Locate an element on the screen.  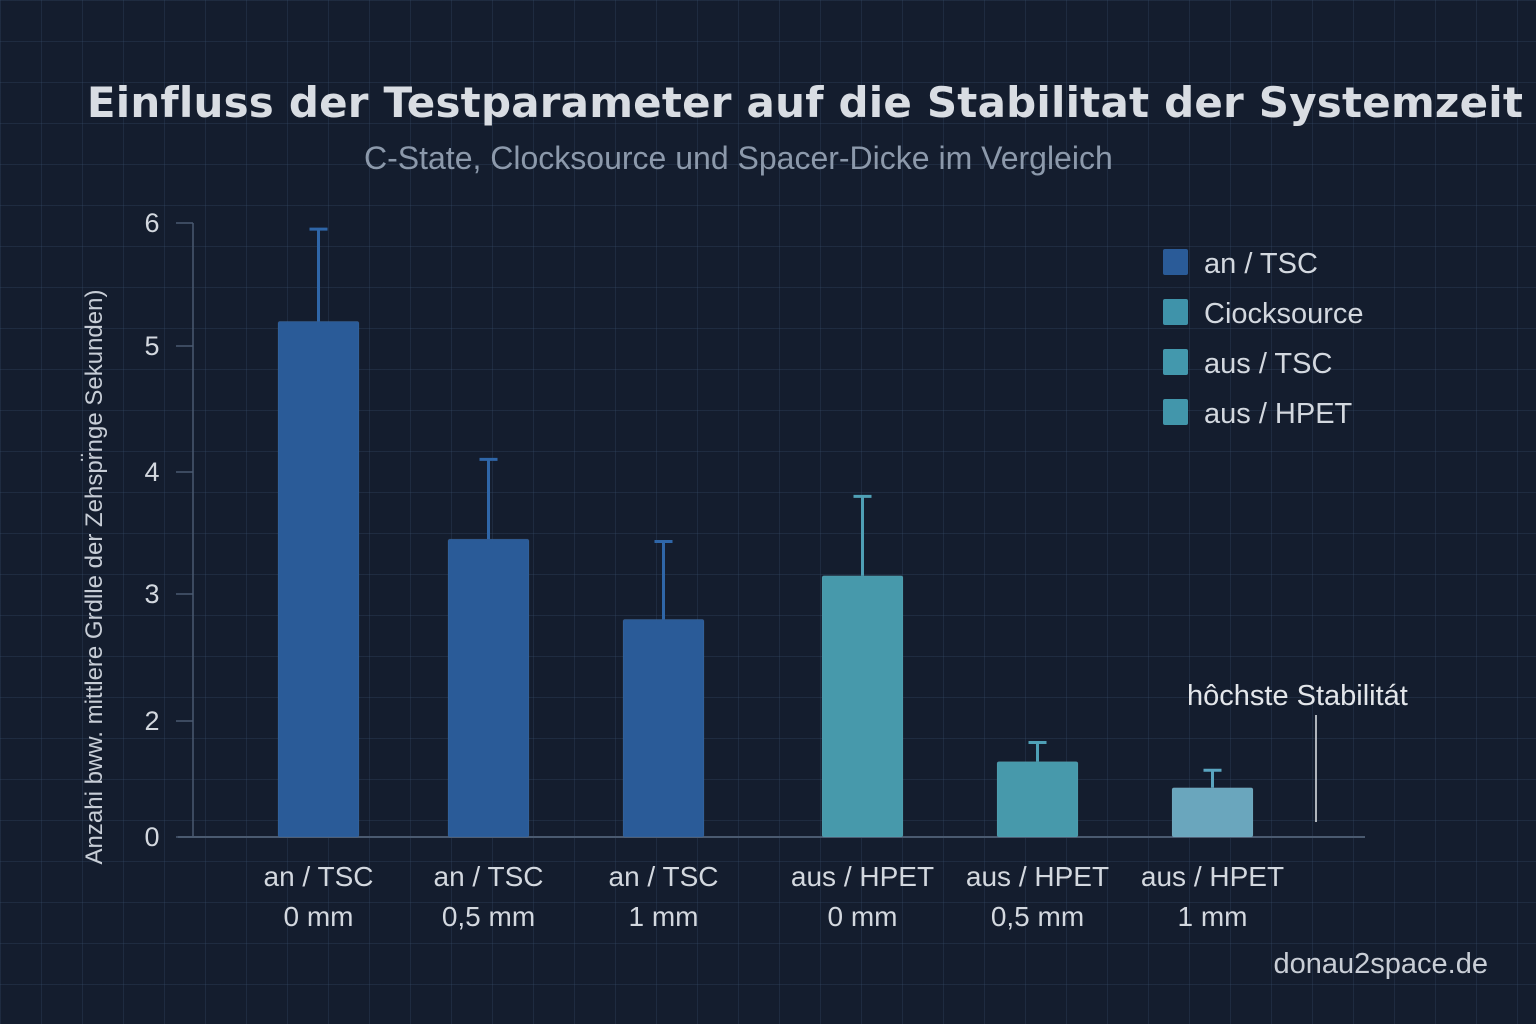
legend-label: aus / HPET is located at coordinates (1278, 414).